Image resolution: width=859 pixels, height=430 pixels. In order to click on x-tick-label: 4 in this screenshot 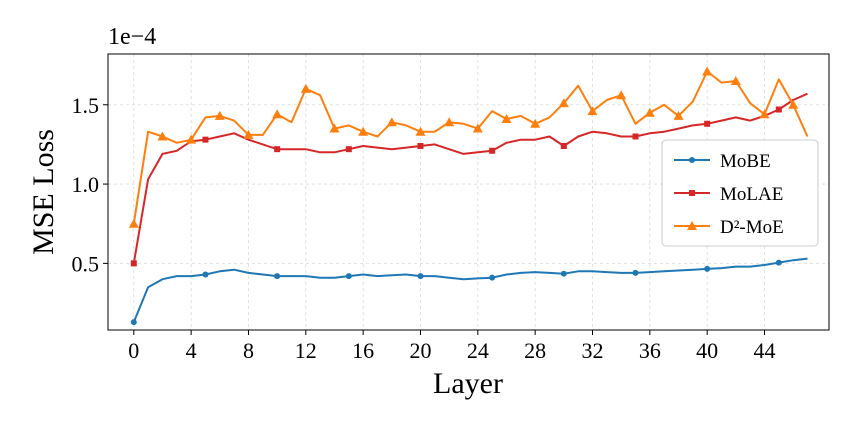, I will do `click(191, 350)`.